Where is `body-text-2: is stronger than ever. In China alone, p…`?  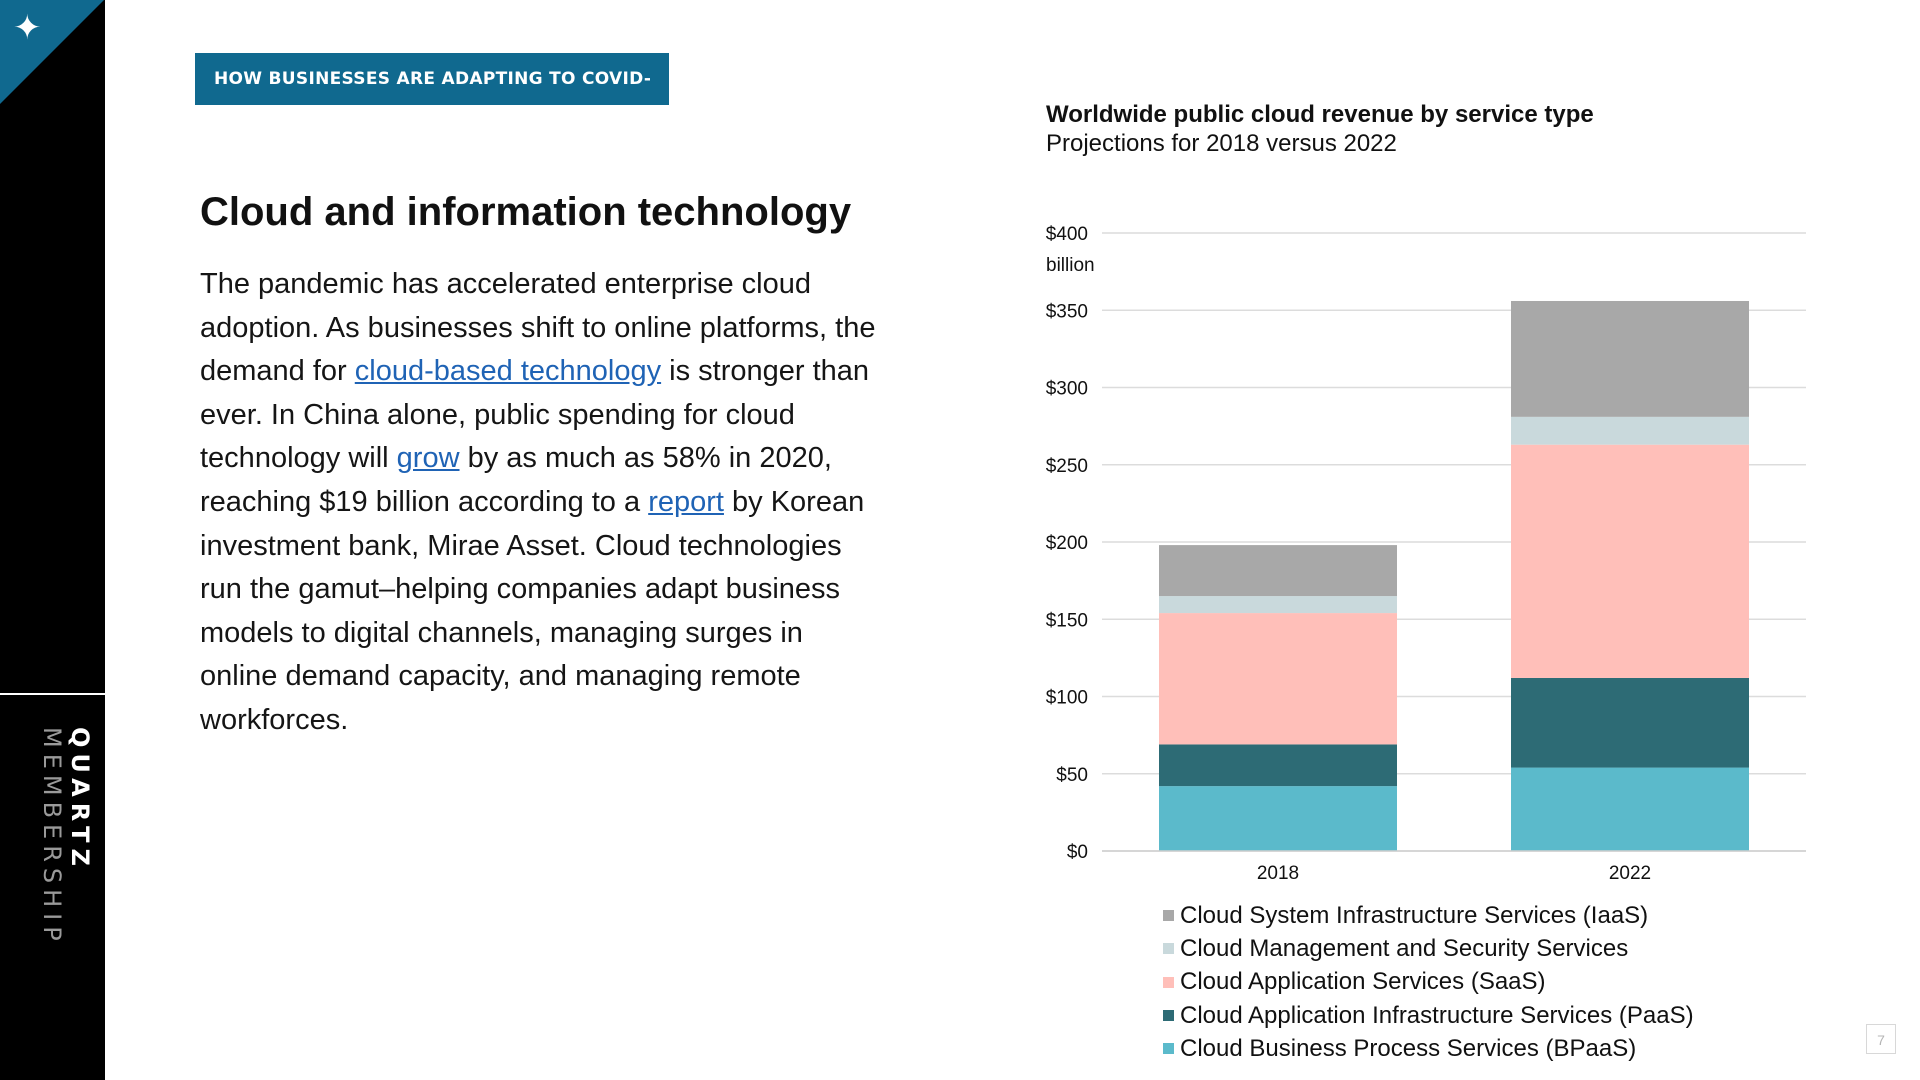 body-text-2: is stronger than ever. In China alone, p… is located at coordinates (535, 415).